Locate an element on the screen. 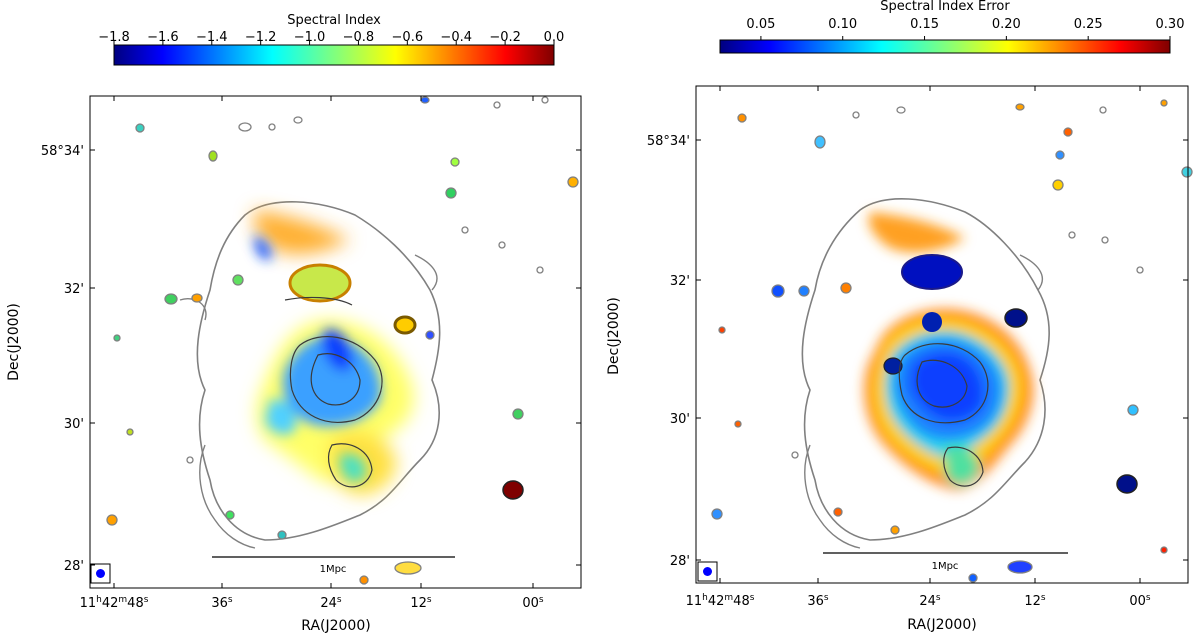 The image size is (1200, 635). scalebar-label: 1Mpc is located at coordinates (945, 566).